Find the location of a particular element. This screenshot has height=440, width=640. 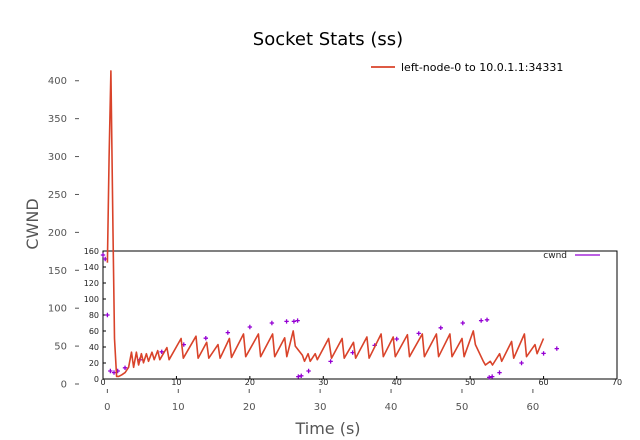

inset-x-tick-label: 50 is located at coordinates (470, 382).